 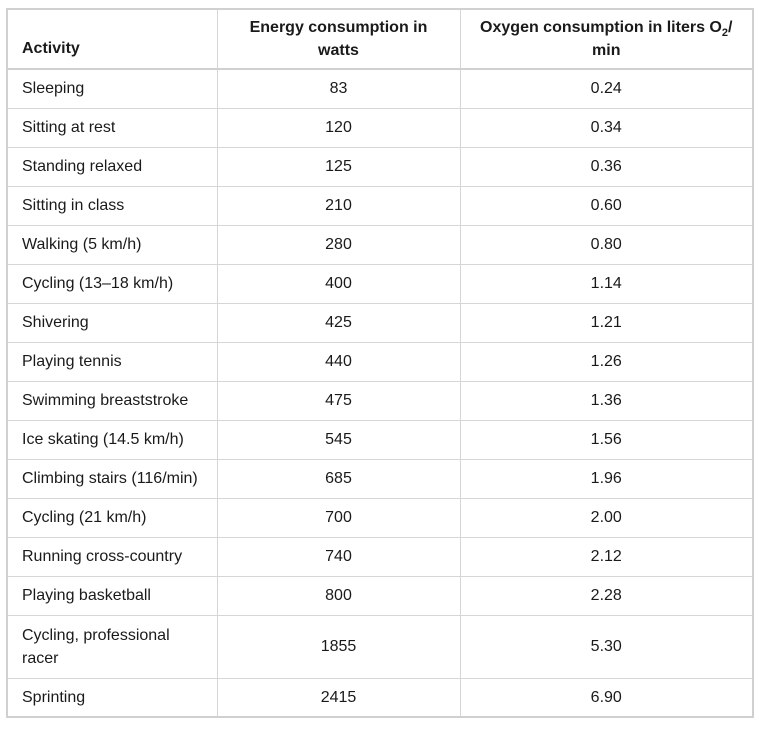 I want to click on activity-cell: Sleeping, so click(x=112, y=88).